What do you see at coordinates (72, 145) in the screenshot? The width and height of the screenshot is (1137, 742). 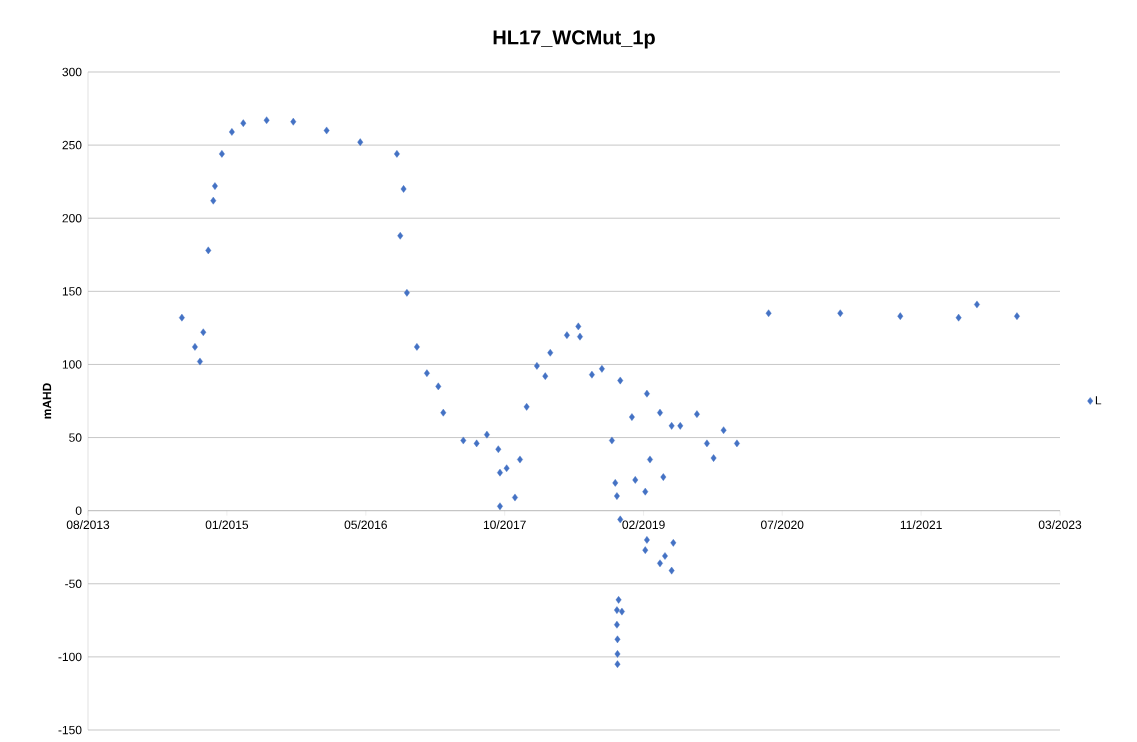 I see `y-tick-label: 250` at bounding box center [72, 145].